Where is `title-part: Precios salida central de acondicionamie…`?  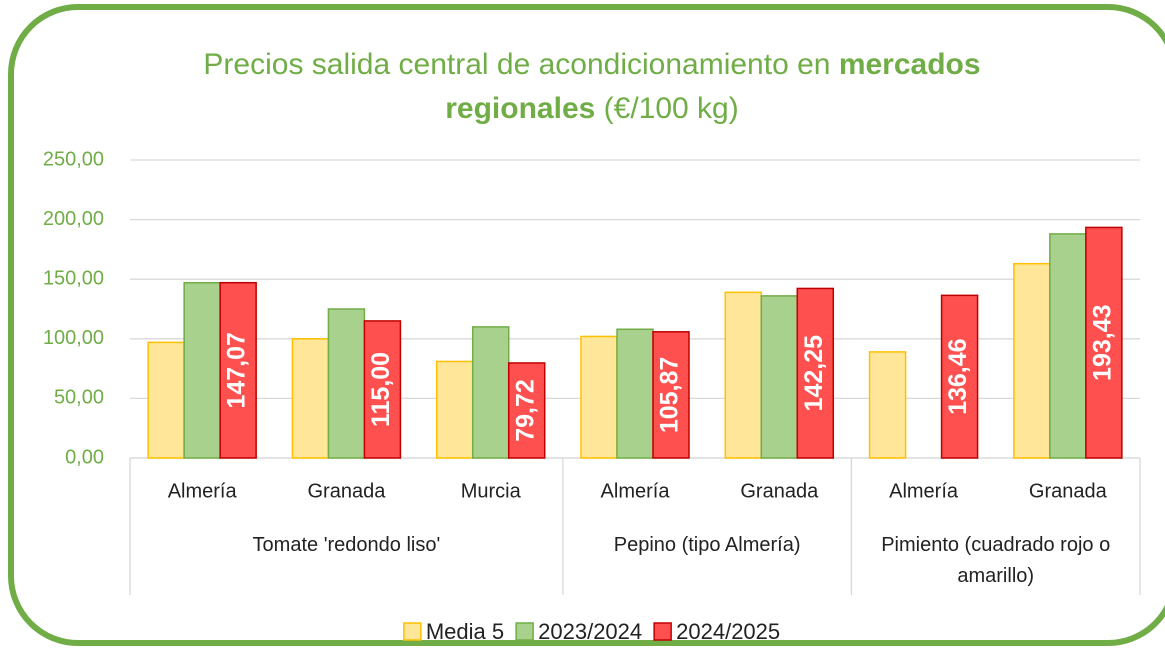 title-part: Precios salida central de acondicionamie… is located at coordinates (520, 64).